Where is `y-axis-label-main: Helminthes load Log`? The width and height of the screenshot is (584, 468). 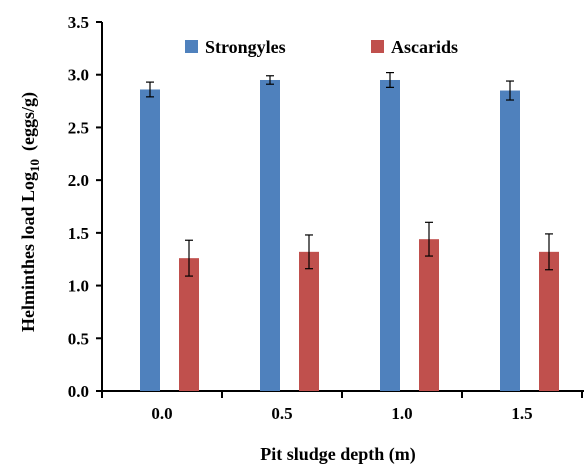
y-axis-label-main: Helminthes load Log is located at coordinates (28, 252).